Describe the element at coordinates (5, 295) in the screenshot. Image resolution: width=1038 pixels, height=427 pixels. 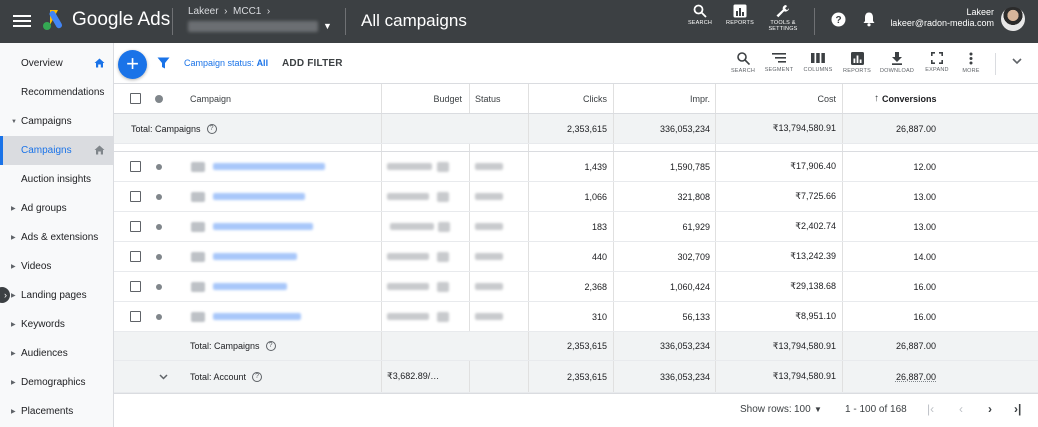
I see `sidebar-collapse-chevron-icon: ›` at that location.